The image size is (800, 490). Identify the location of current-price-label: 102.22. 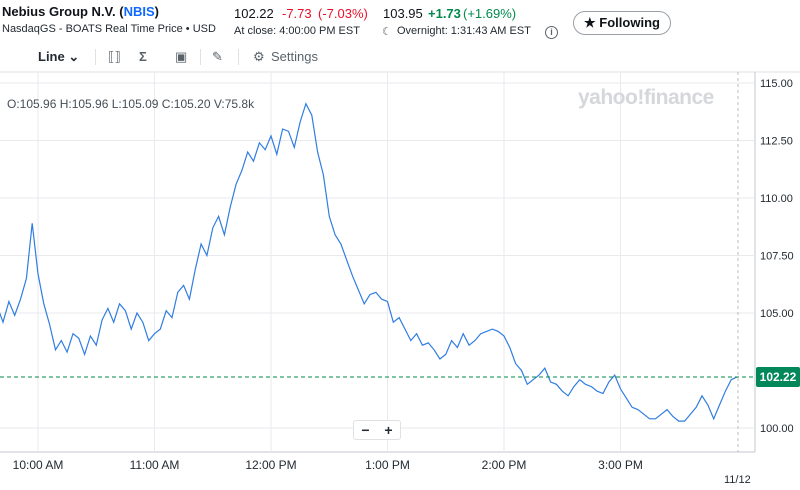
(778, 377).